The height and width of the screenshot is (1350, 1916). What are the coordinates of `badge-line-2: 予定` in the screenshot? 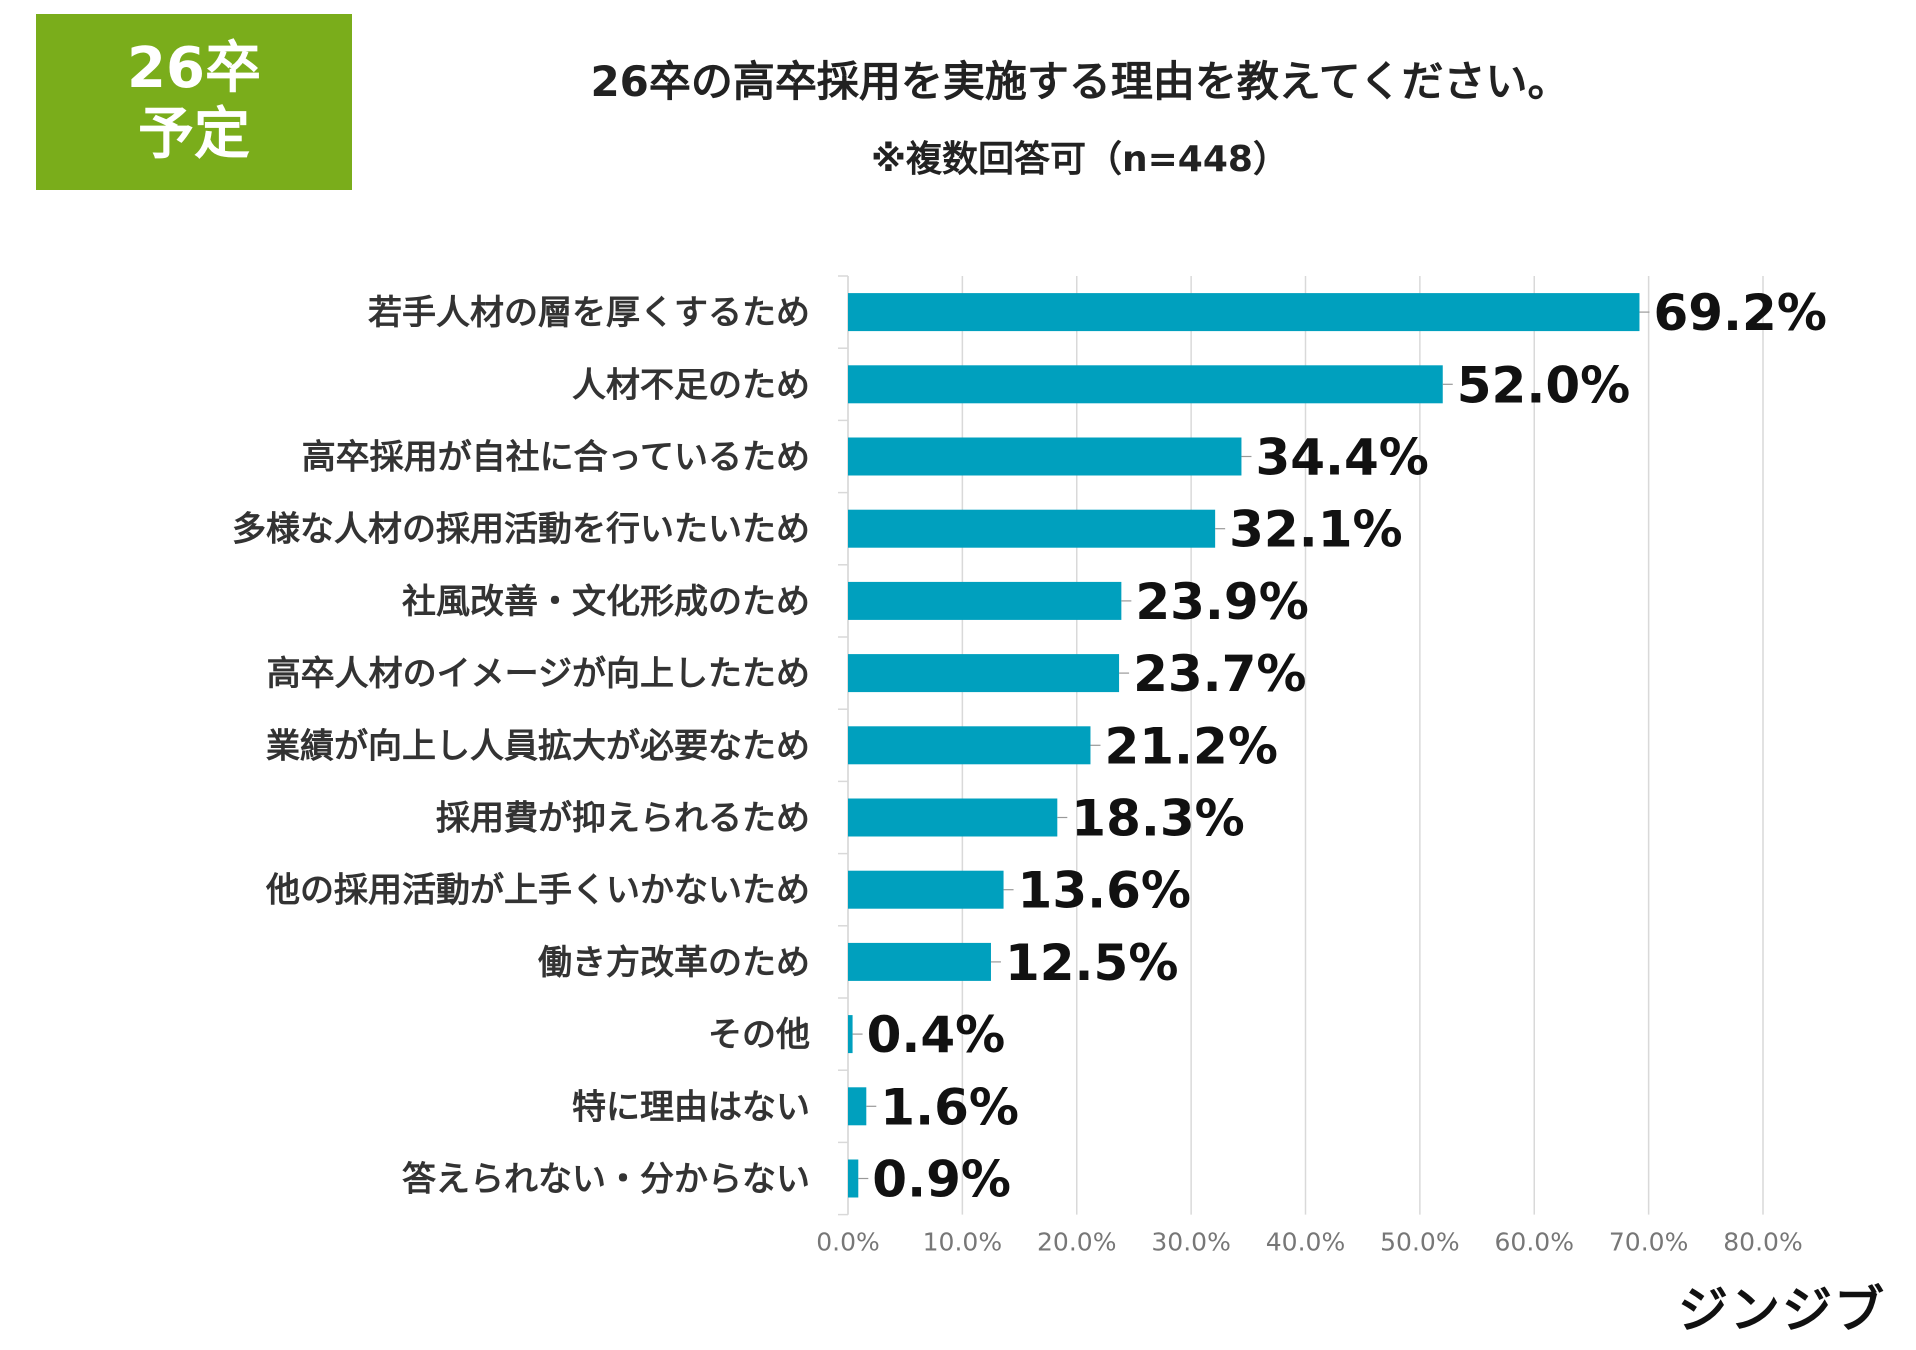 It's located at (194, 134).